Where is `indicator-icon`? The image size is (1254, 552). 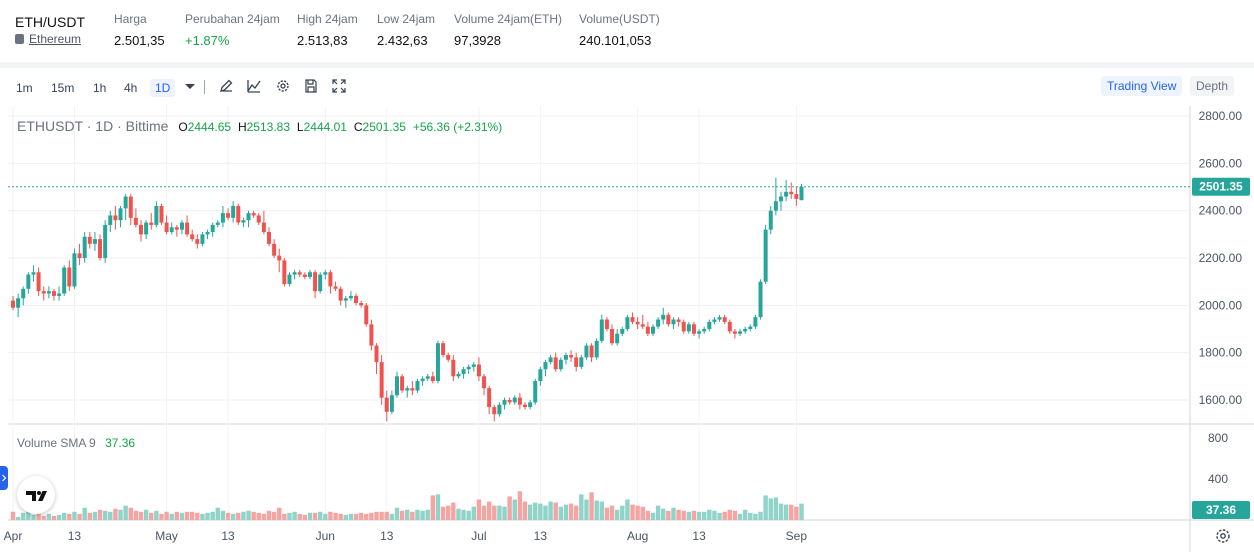 indicator-icon is located at coordinates (254, 86).